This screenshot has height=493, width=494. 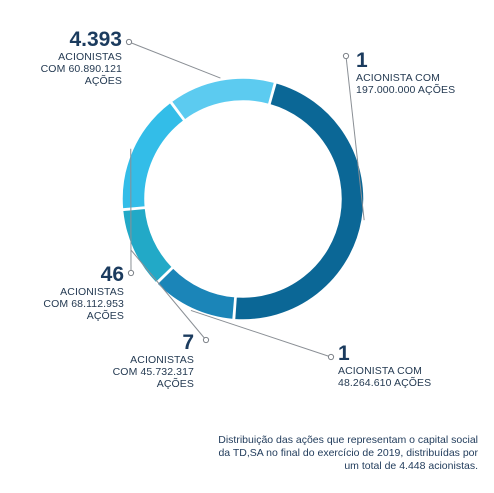 What do you see at coordinates (162, 360) in the screenshot?
I see `slice-3-label-line1: ACIONISTAS` at bounding box center [162, 360].